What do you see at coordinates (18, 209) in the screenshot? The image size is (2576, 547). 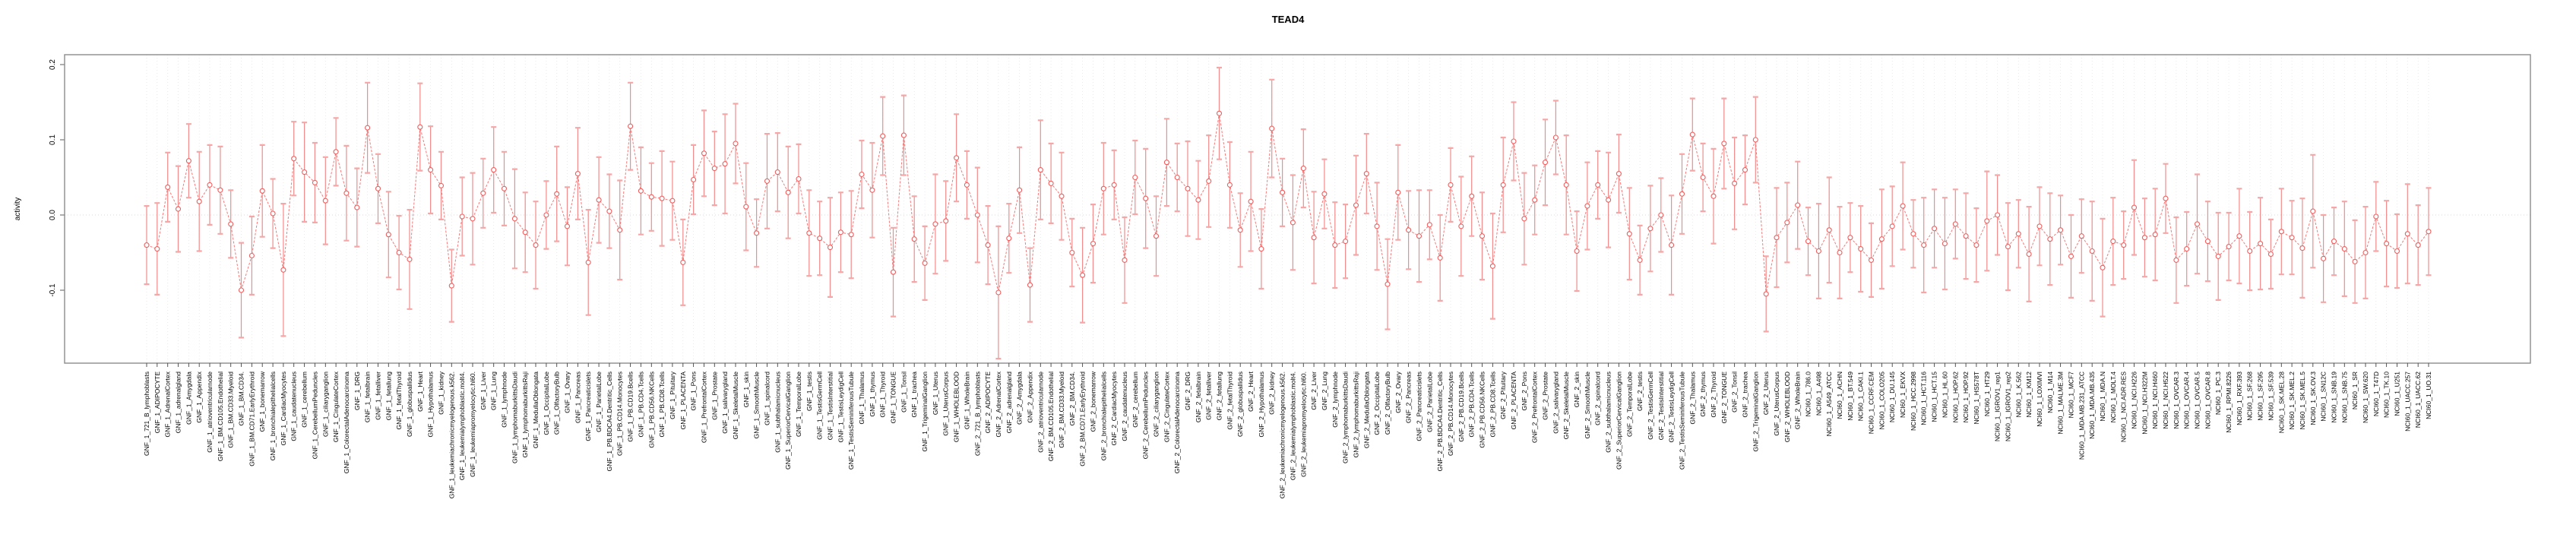 I see `svg-text: activity` at bounding box center [18, 209].